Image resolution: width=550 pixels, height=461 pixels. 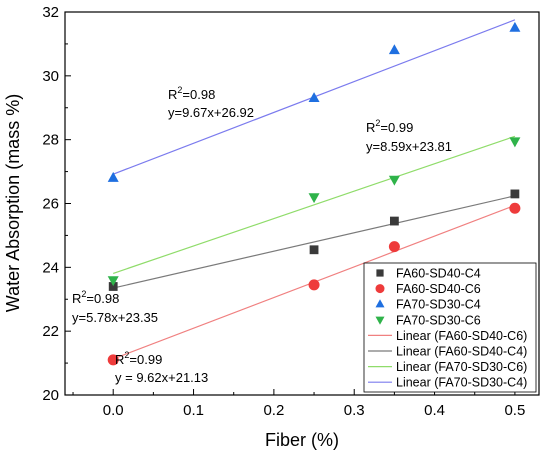 I want to click on legend-label: Linear (FA70-SD30-C6), so click(x=461, y=367).